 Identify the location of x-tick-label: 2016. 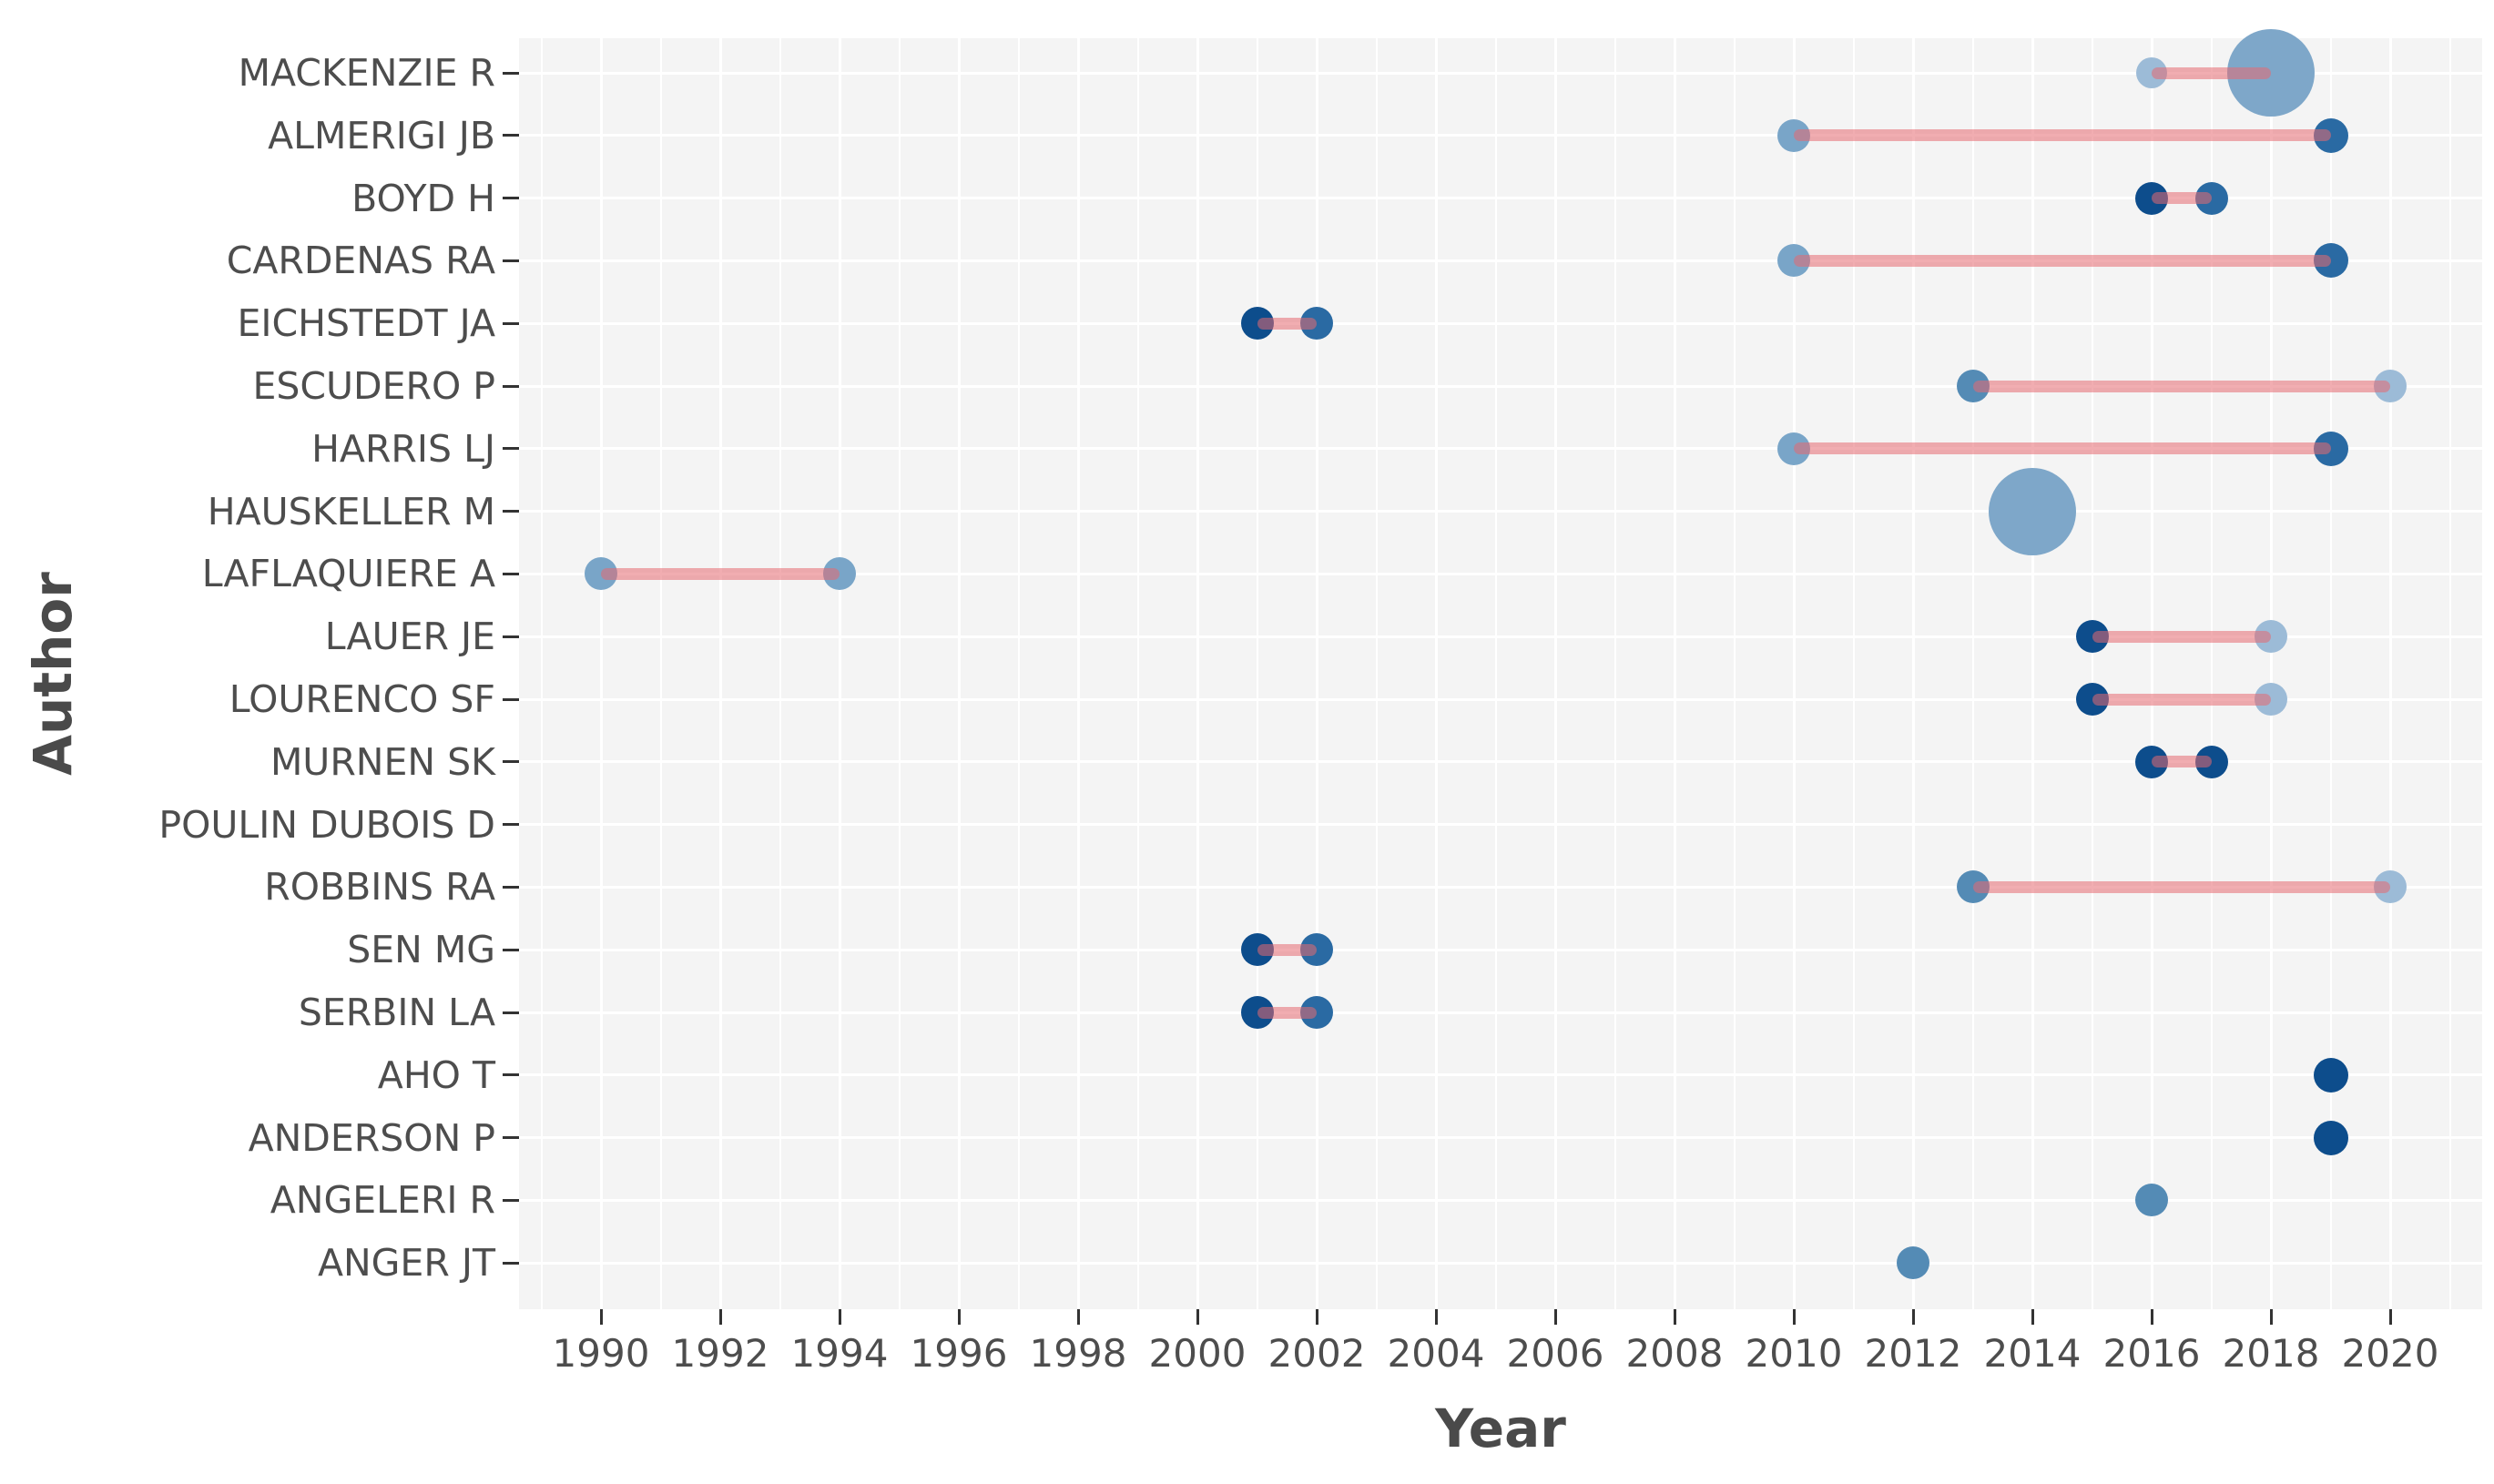
(2151, 1353).